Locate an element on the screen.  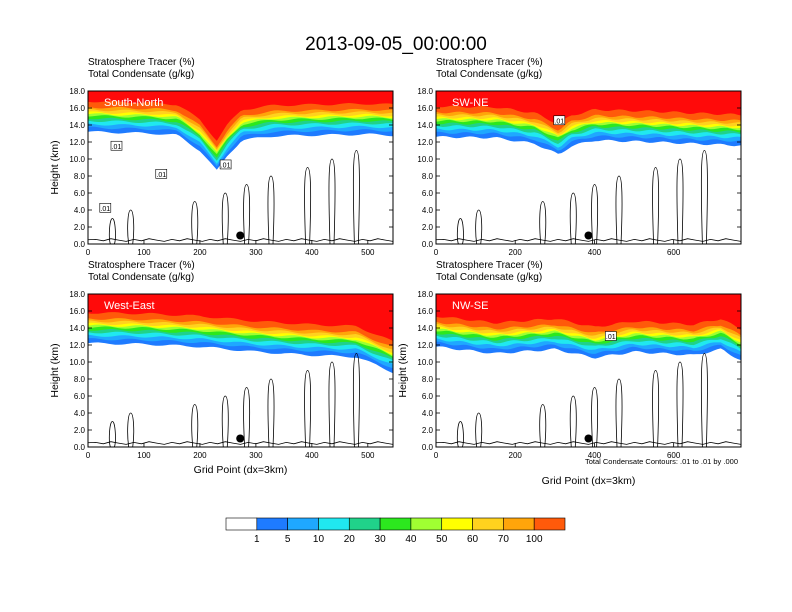
surface-contour is located at coordinates (588, 240).